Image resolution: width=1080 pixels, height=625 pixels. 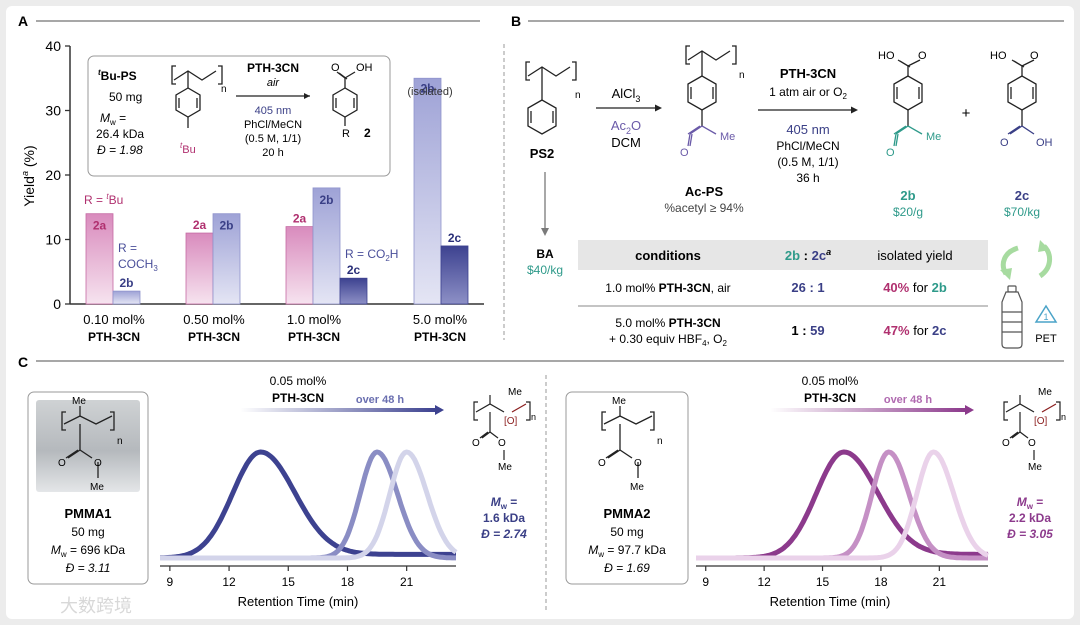 I want to click on step2-solvent: PhCl/MeCN, so click(x=807, y=146).